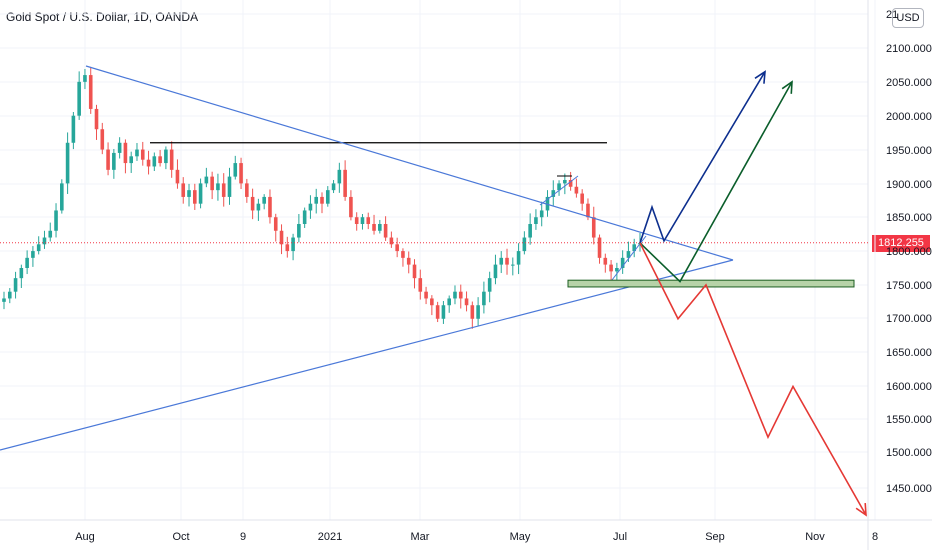 The width and height of the screenshot is (932, 550). Describe the element at coordinates (909, 218) in the screenshot. I see `y-tick-label: 1850.000` at that location.